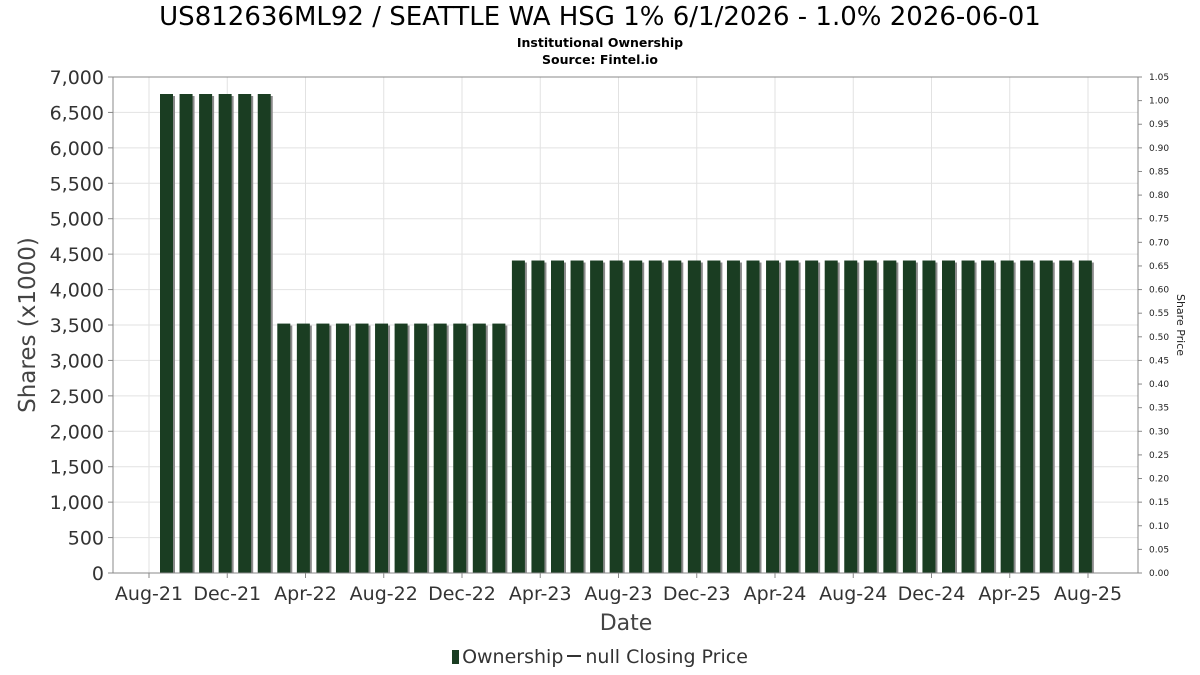 The height and width of the screenshot is (675, 1200). I want to click on price-legend-line, so click(574, 656).